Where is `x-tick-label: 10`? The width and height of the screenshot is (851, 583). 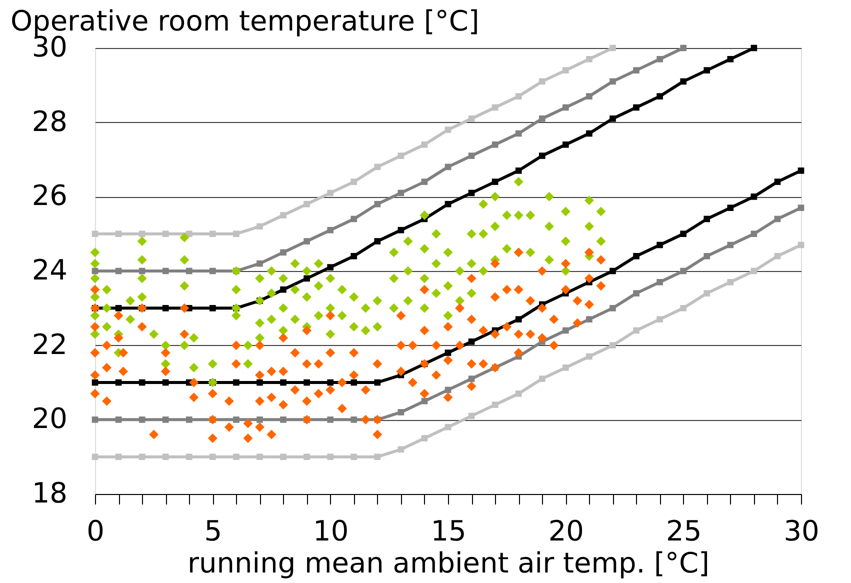
x-tick-label: 10 is located at coordinates (331, 531).